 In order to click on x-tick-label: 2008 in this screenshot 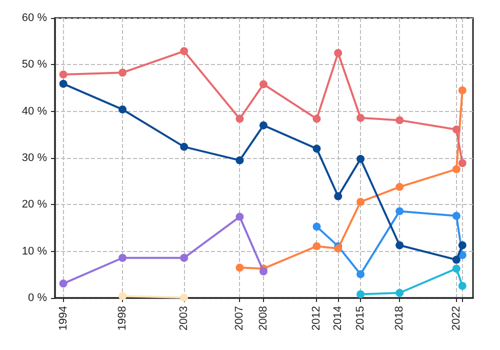, I will do `click(263, 318)`.